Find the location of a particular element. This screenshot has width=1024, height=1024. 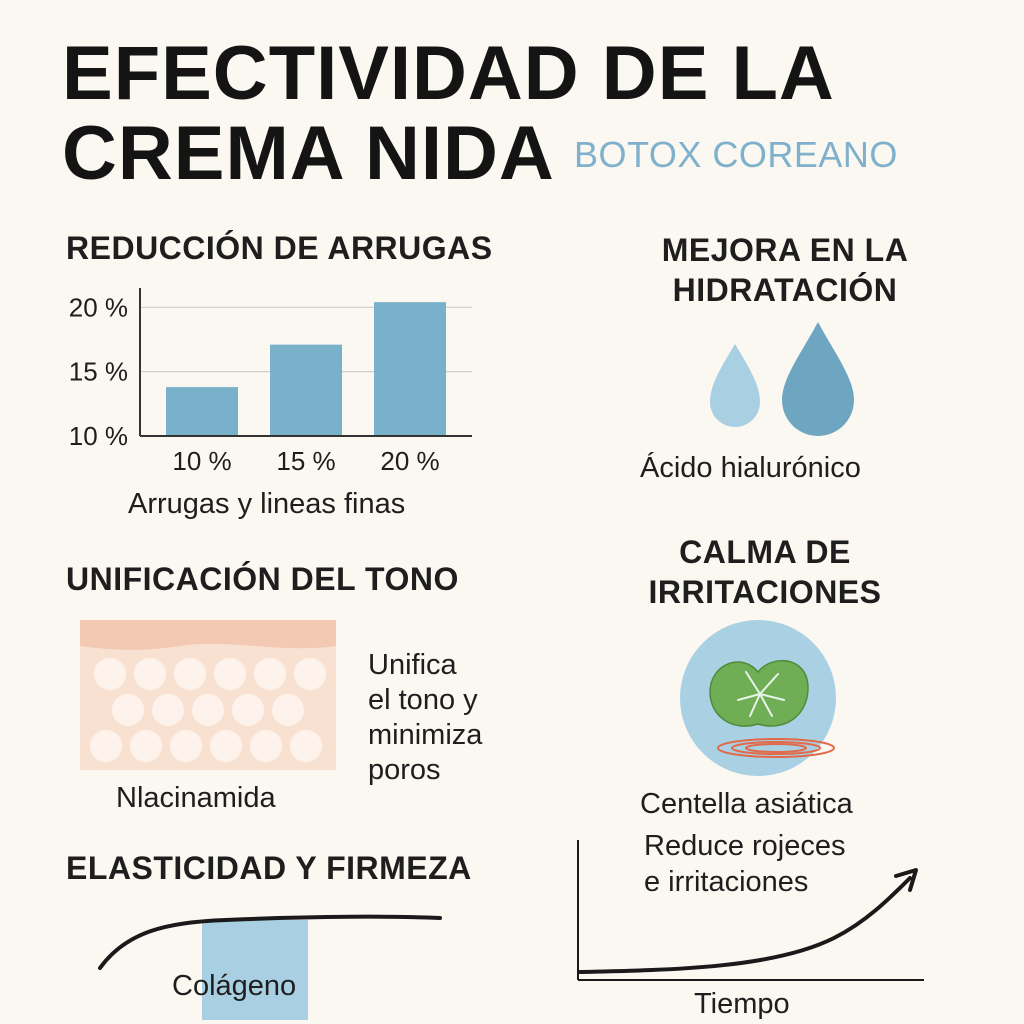

y-tick-label: 20 % is located at coordinates (98, 307).